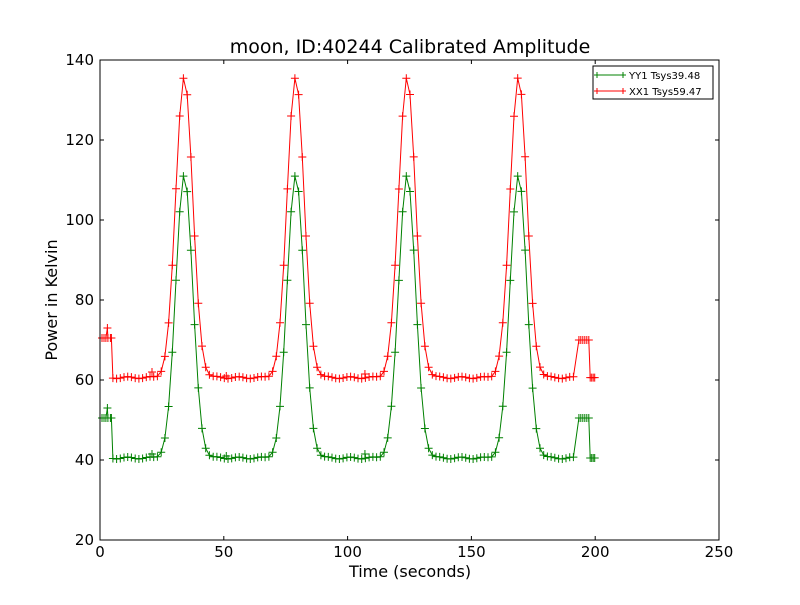  I want to click on x-axis-label: Time (seconds), so click(409, 571).